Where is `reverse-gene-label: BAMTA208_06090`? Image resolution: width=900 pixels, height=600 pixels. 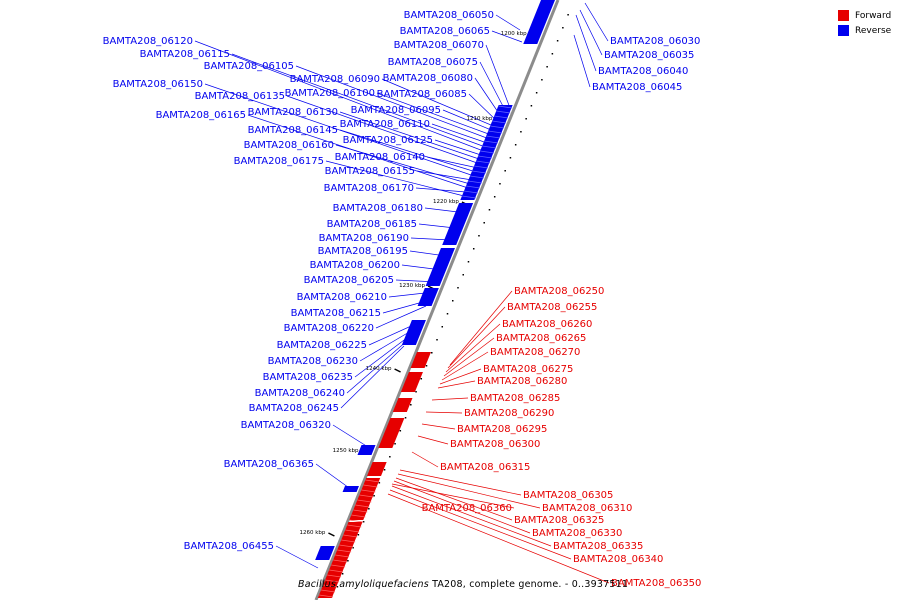 reverse-gene-label: BAMTA208_06090 is located at coordinates (335, 79).